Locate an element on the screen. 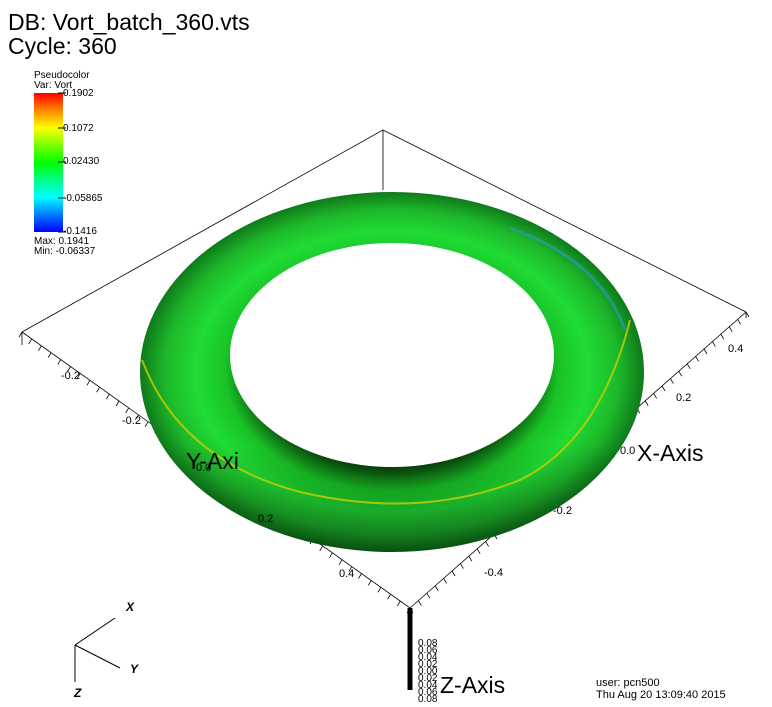 The image size is (772, 707). x-tick-label-0: 0.4 is located at coordinates (736, 349).